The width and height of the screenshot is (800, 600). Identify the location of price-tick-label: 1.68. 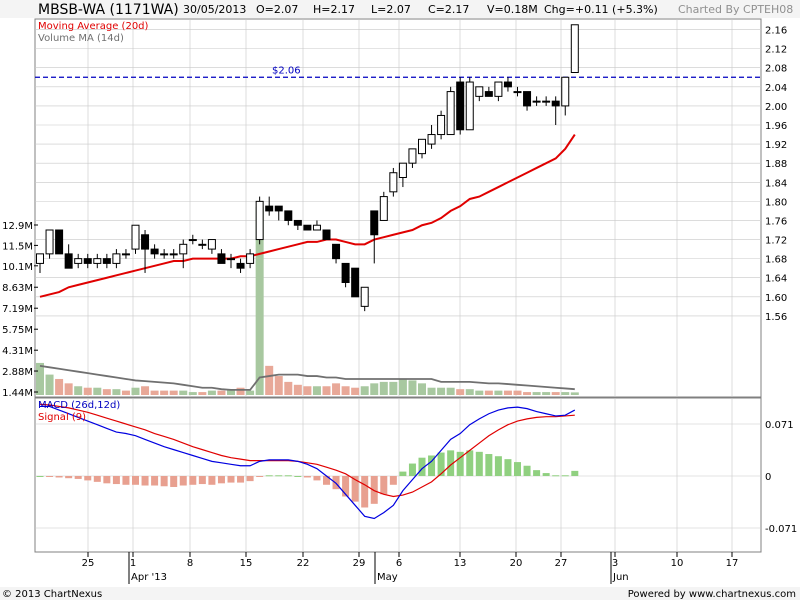
(776, 260).